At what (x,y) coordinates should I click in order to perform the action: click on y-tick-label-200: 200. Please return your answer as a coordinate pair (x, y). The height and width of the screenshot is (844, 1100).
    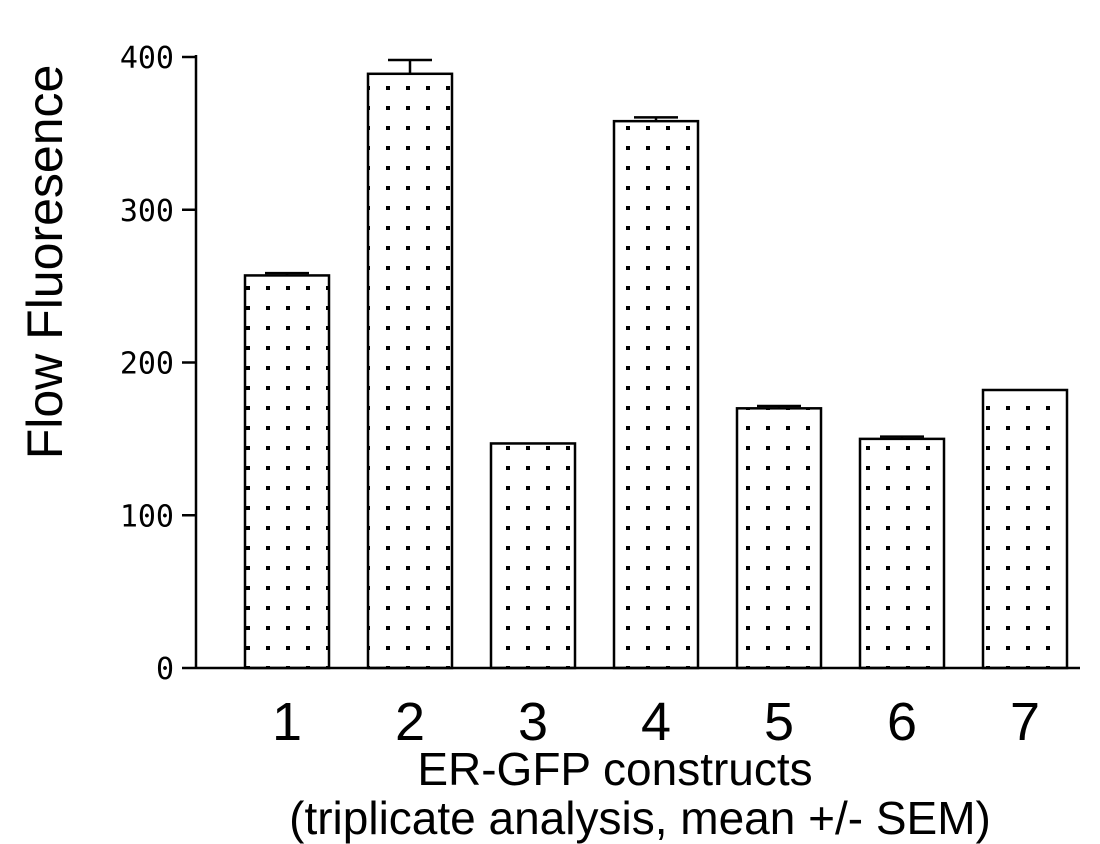
    Looking at the image, I should click on (147, 364).